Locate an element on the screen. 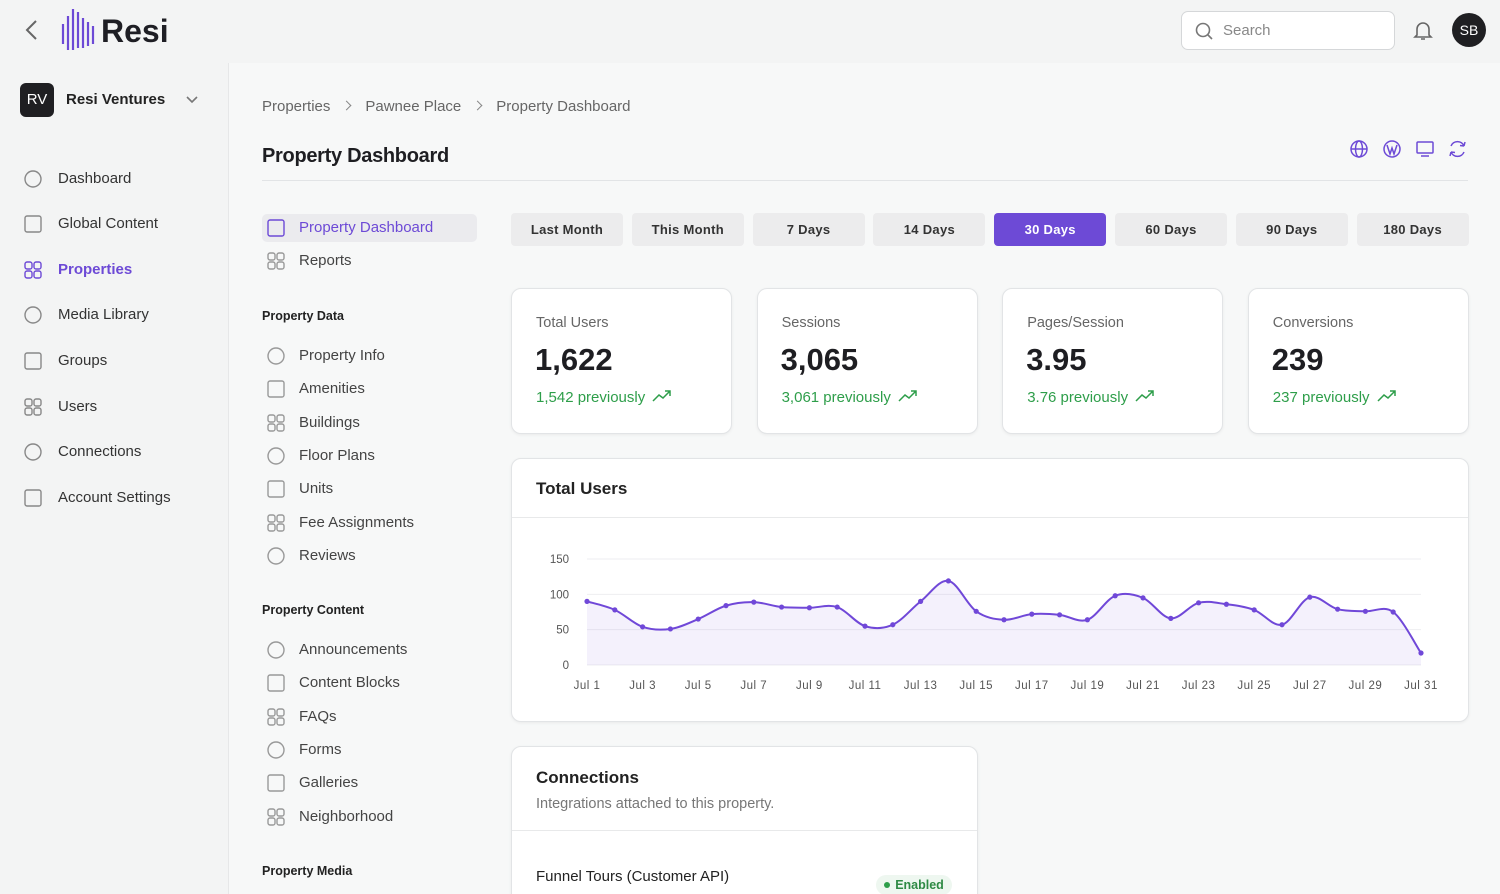 Image resolution: width=1500 pixels, height=894 pixels. stat-card: Sessions 3,065 3,061 previously is located at coordinates (867, 361).